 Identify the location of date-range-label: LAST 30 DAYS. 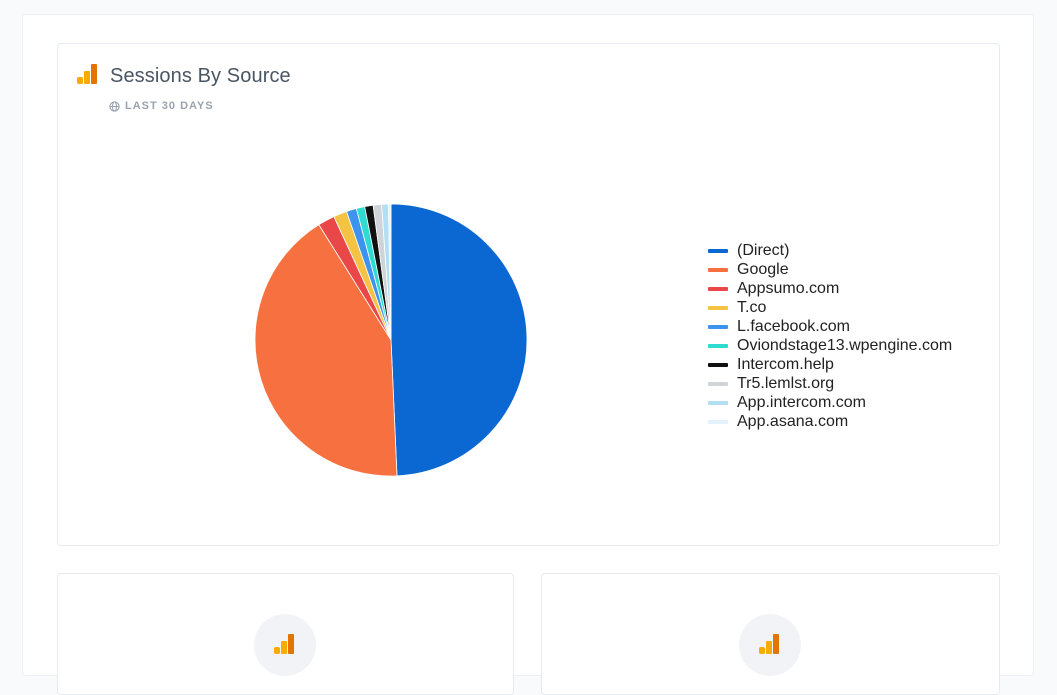
(161, 106).